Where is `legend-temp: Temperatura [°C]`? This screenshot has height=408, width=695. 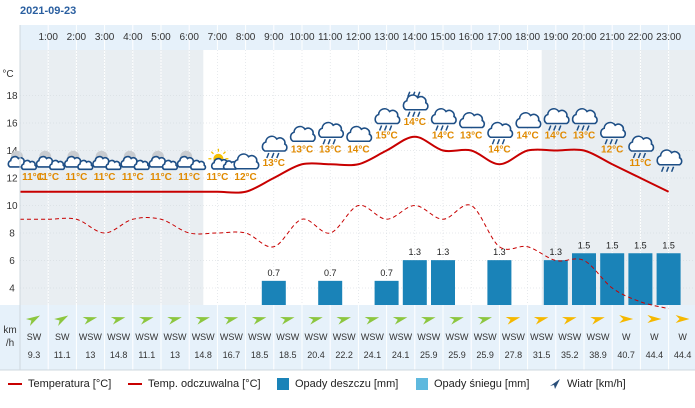
legend-temp: Temperatura [°C] is located at coordinates (59, 384).